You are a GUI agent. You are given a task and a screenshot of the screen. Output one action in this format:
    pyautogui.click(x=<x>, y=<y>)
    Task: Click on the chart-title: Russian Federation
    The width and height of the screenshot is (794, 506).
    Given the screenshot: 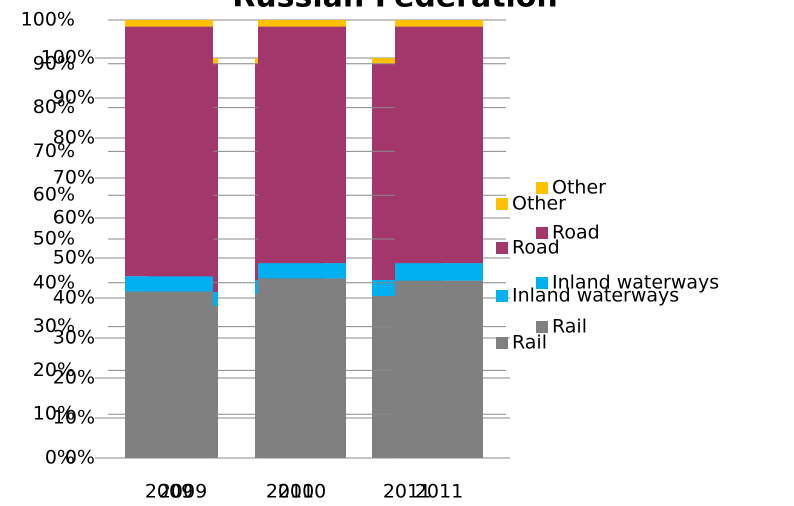 What is the action you would take?
    pyautogui.click(x=395, y=7)
    